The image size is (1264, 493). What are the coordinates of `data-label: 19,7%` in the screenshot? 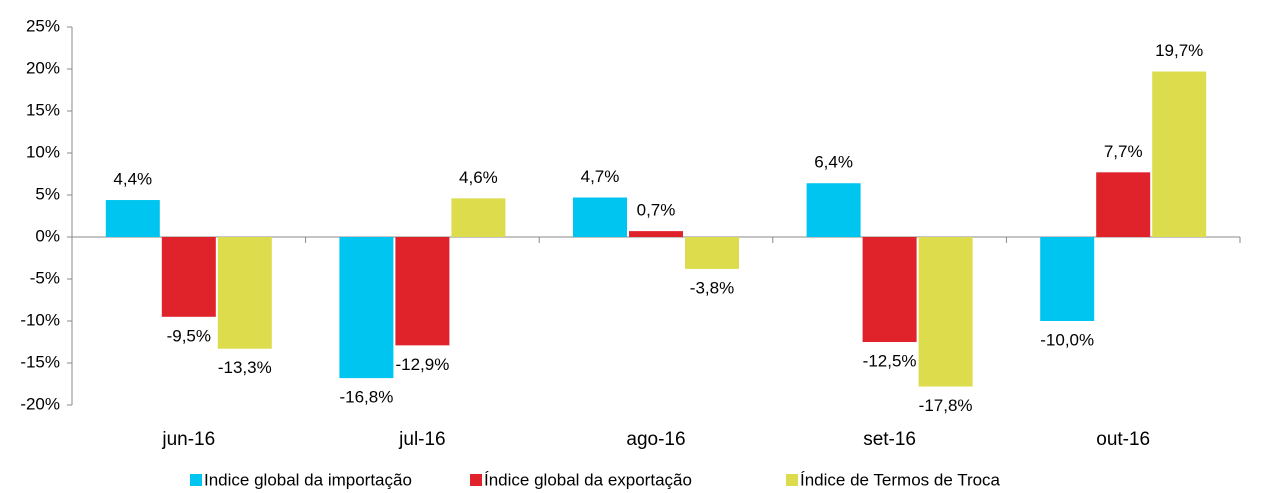 It's located at (1179, 50).